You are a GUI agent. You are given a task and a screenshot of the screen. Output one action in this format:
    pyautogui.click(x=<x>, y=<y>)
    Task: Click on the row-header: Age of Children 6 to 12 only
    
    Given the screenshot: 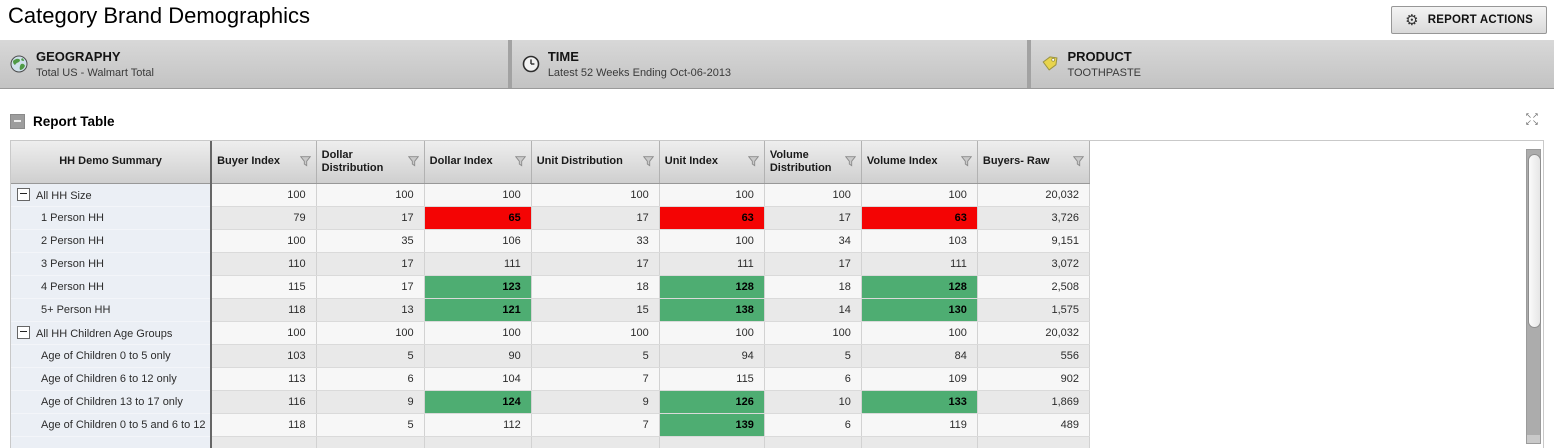 What is the action you would take?
    pyautogui.click(x=112, y=379)
    